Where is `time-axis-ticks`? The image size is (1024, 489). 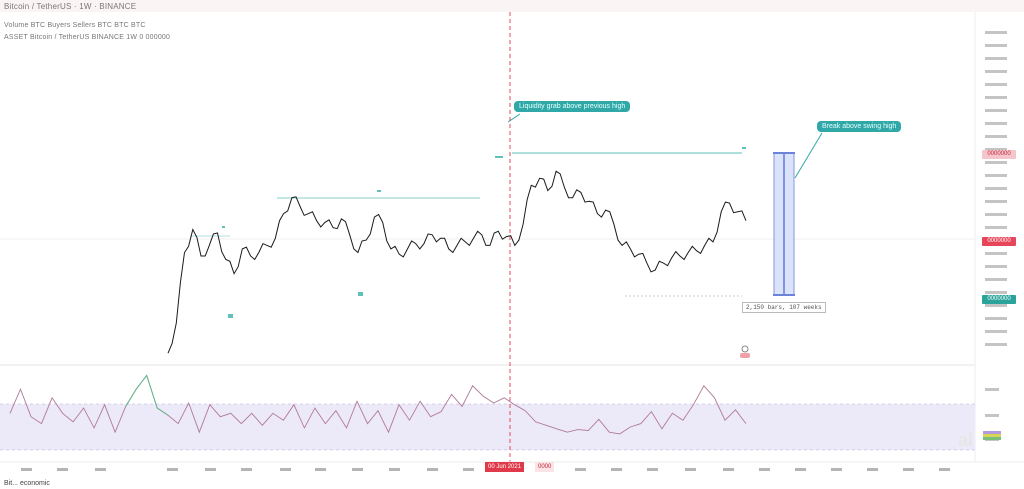
time-axis-ticks is located at coordinates (485, 469).